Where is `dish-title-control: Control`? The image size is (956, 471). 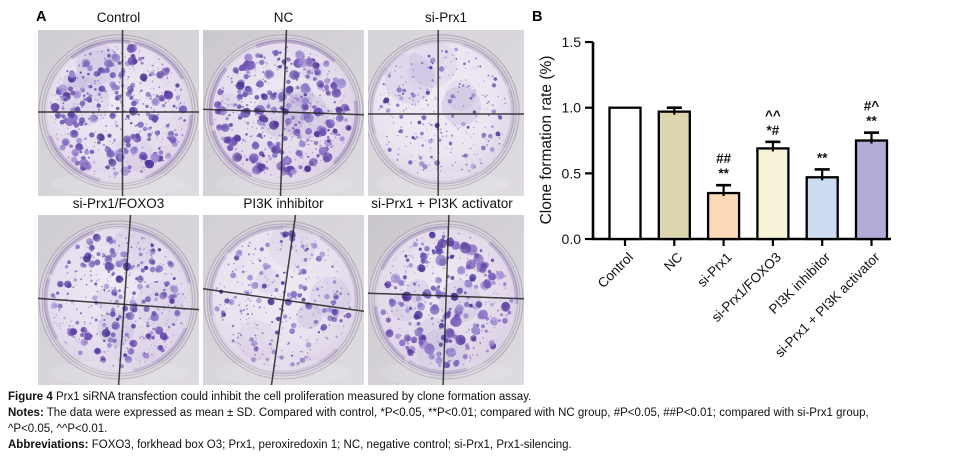
dish-title-control: Control is located at coordinates (118, 17).